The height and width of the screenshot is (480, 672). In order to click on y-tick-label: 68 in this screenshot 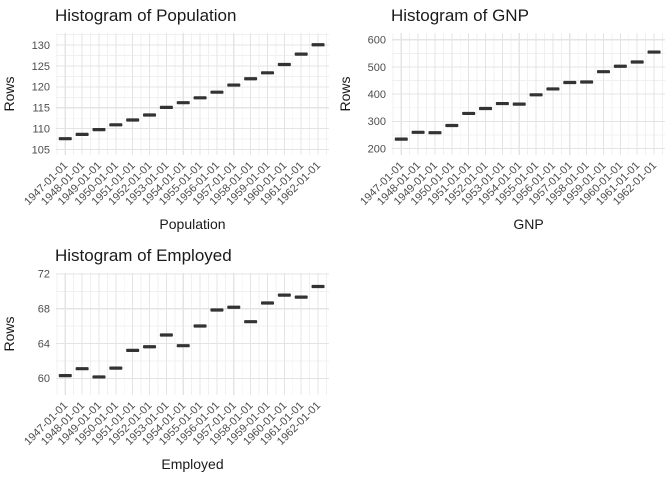, I will do `click(44, 310)`.